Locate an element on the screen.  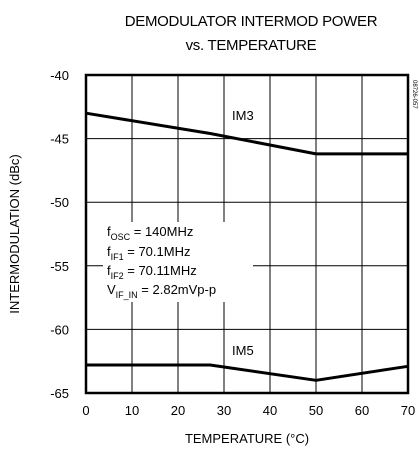
annotation-f-osc: fOSC = 140MHz is located at coordinates (150, 233).